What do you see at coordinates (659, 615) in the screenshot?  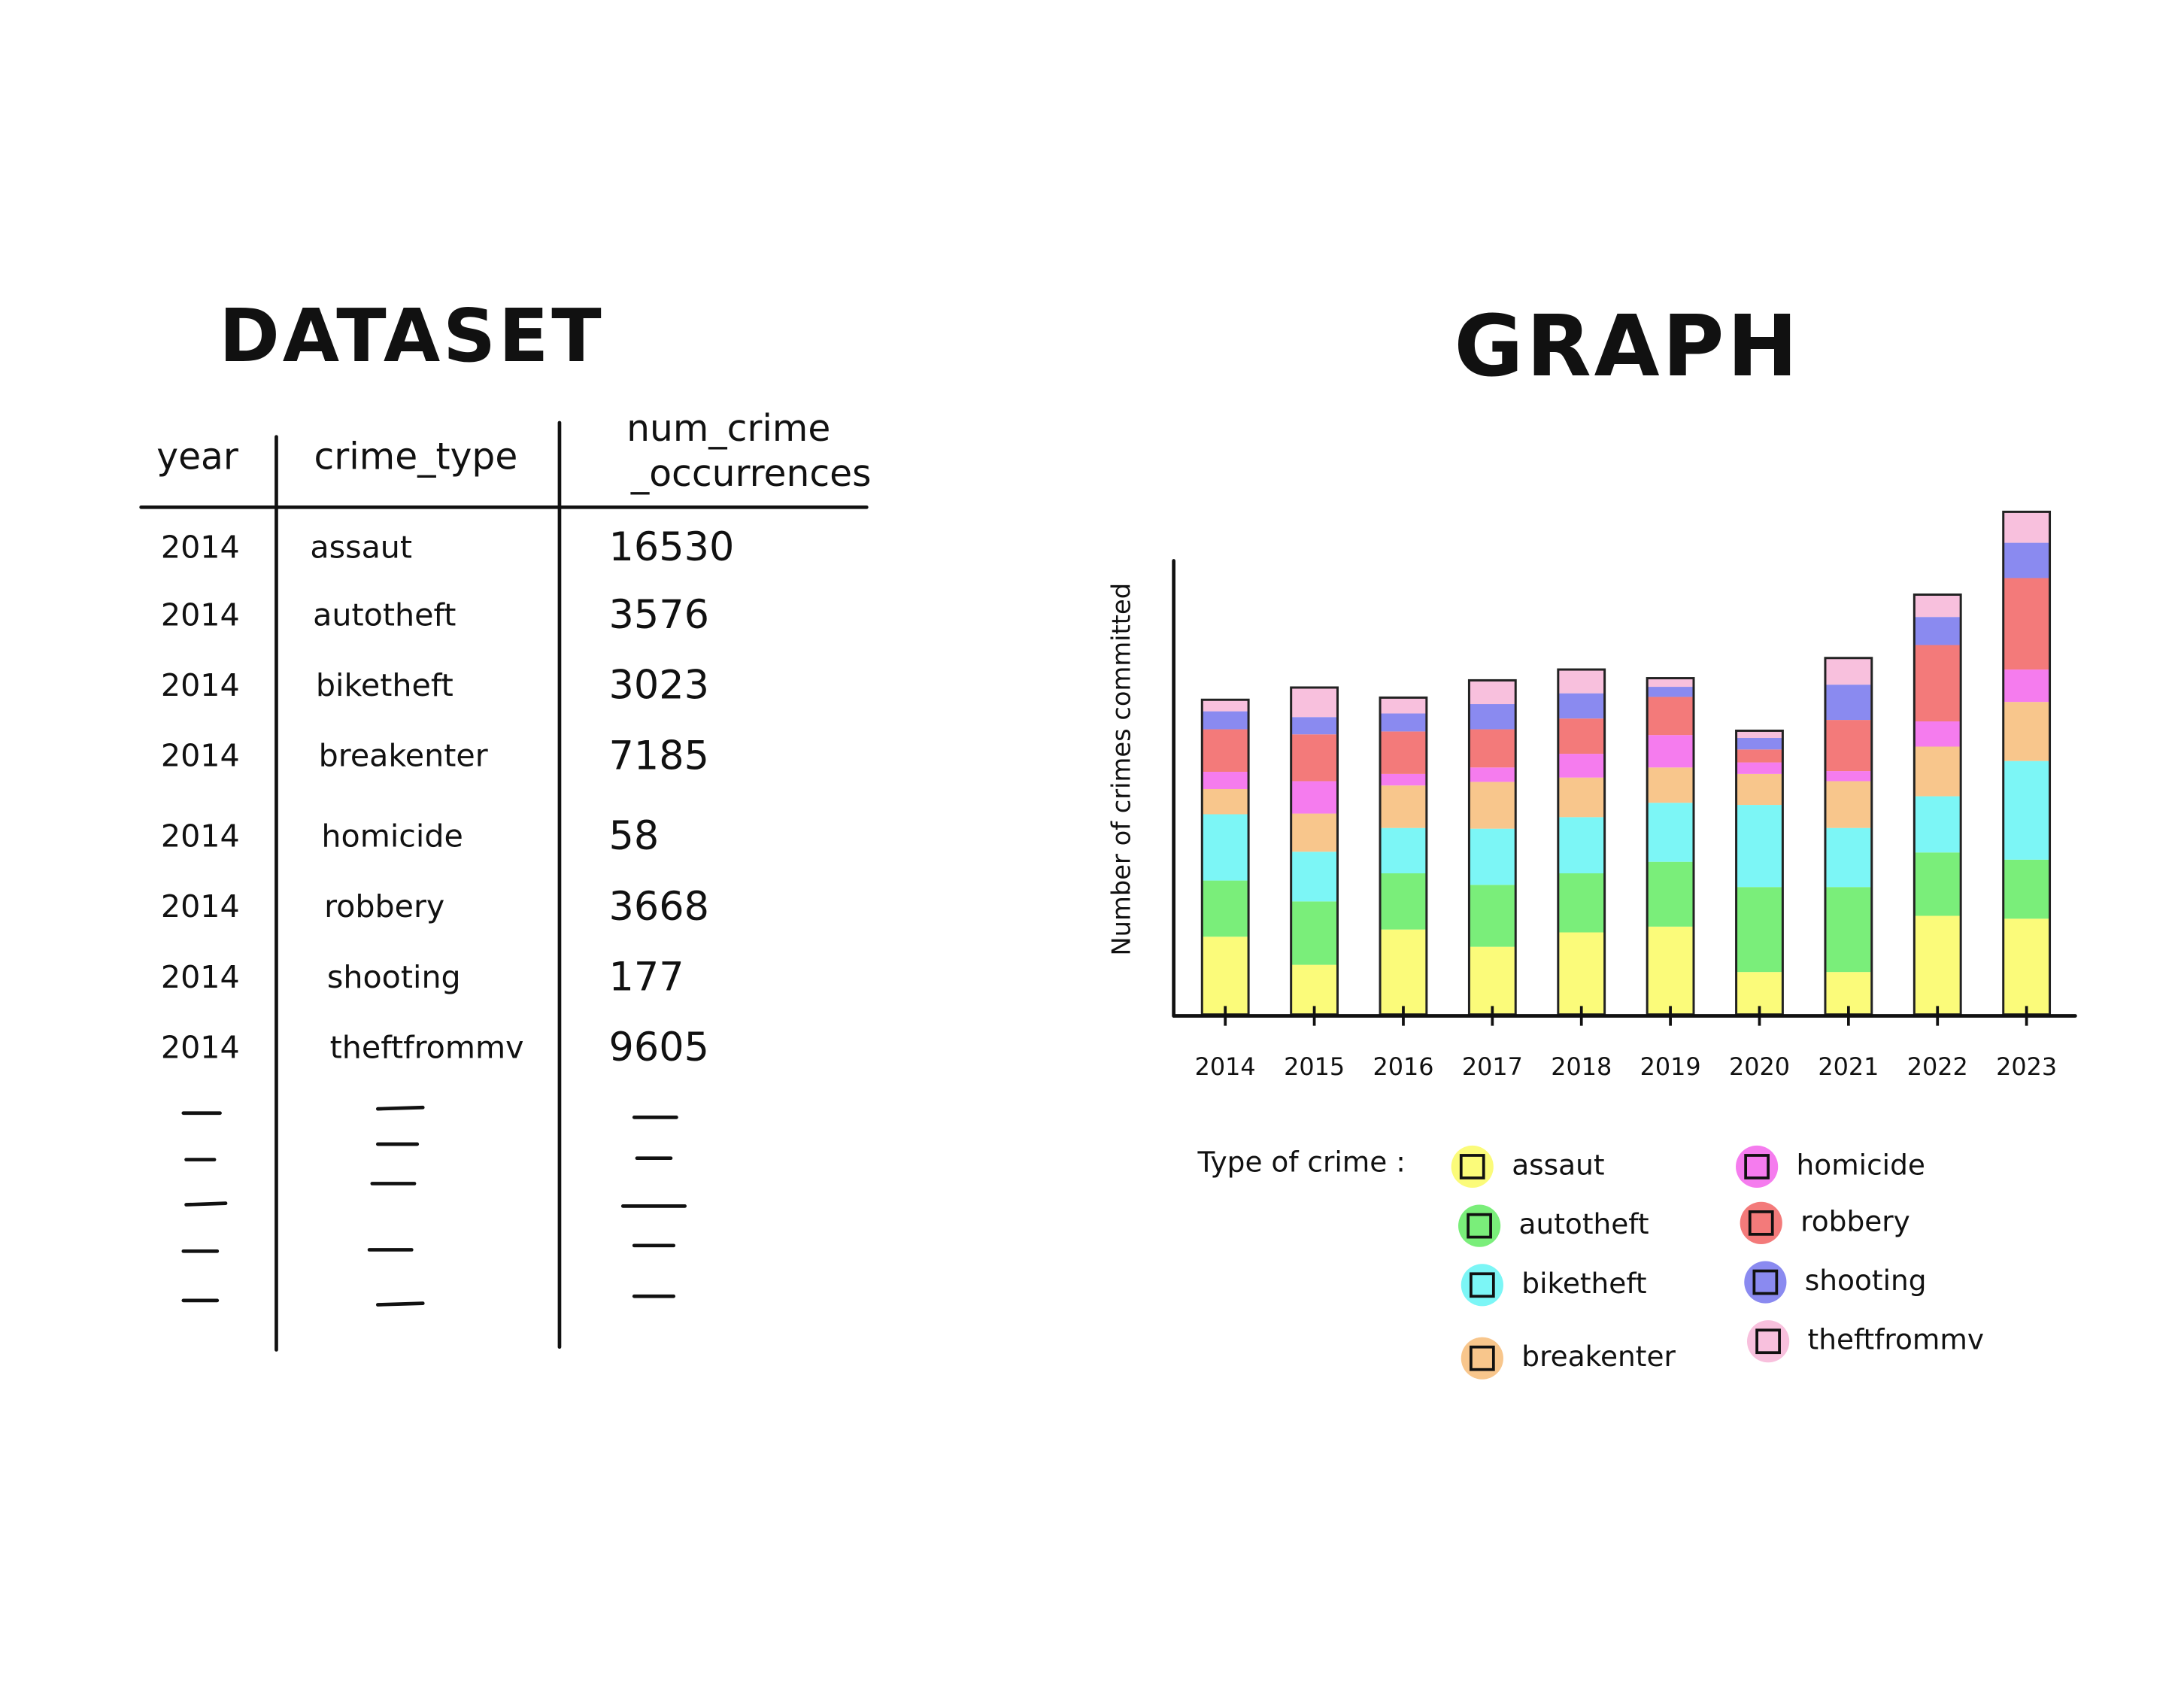 I see `count-cell: 3576` at bounding box center [659, 615].